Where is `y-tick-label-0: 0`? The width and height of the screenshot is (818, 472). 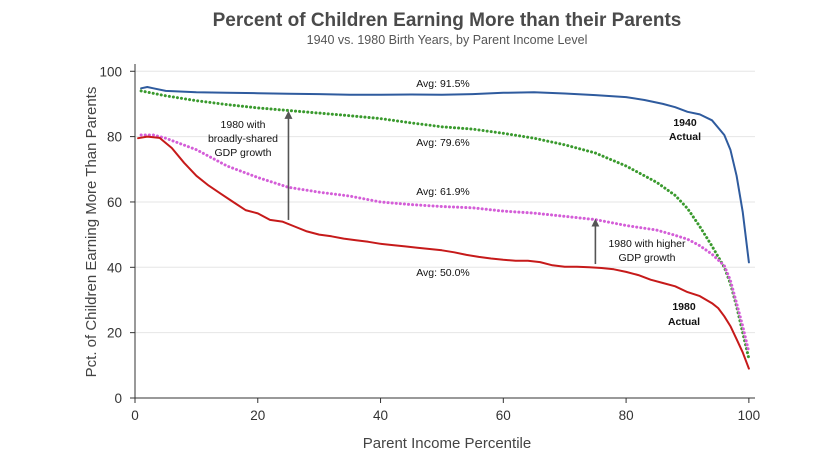
y-tick-label-0: 0 is located at coordinates (118, 398).